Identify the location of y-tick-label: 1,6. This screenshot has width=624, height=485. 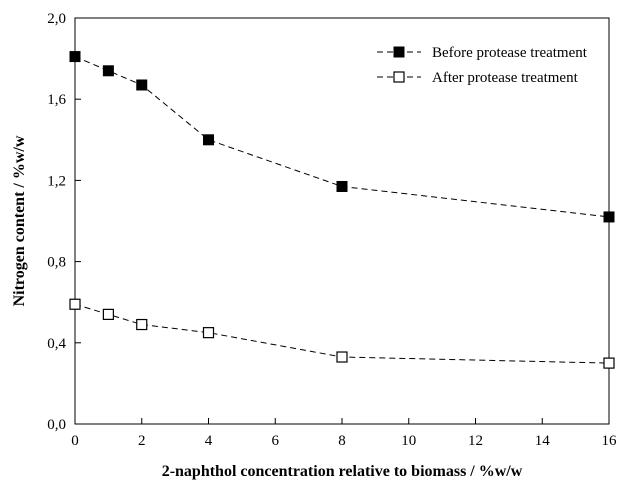
(56, 100).